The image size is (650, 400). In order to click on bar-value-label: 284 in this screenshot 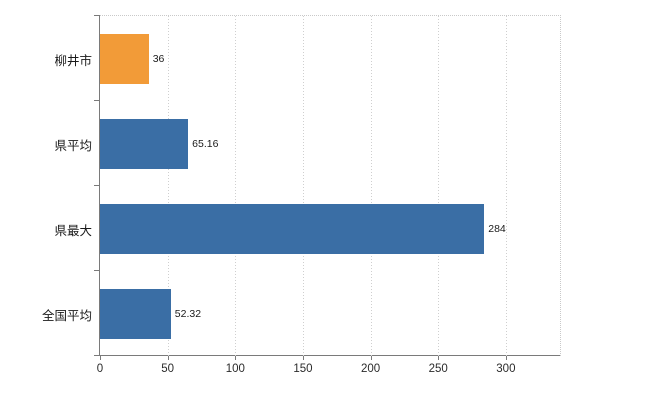, I will do `click(497, 228)`.